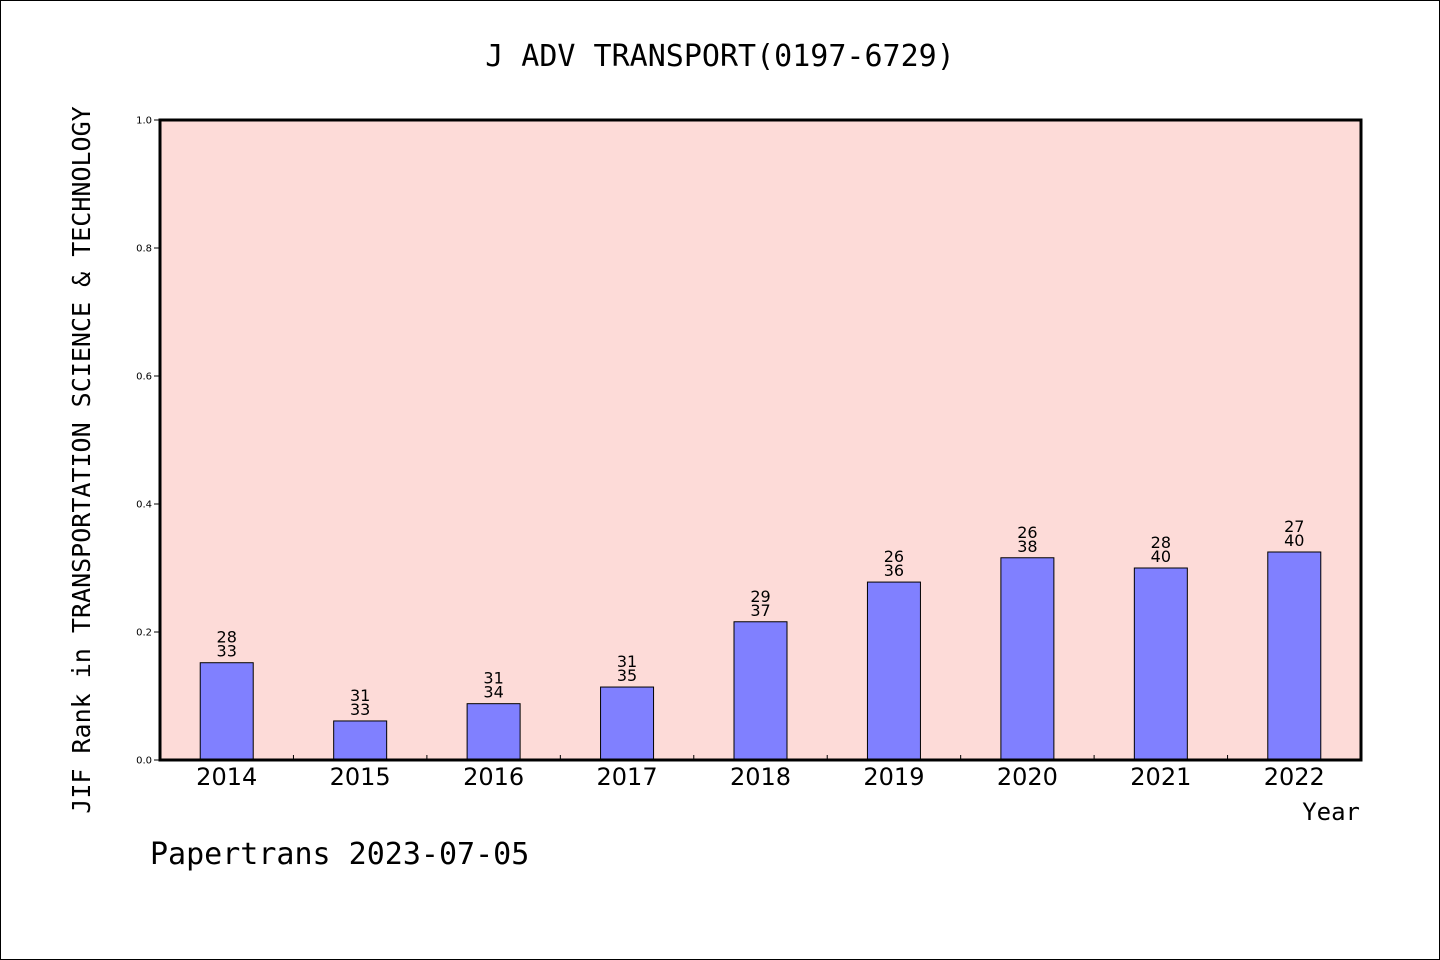 The width and height of the screenshot is (1440, 960). Describe the element at coordinates (493, 732) in the screenshot. I see `bar-2016` at that location.